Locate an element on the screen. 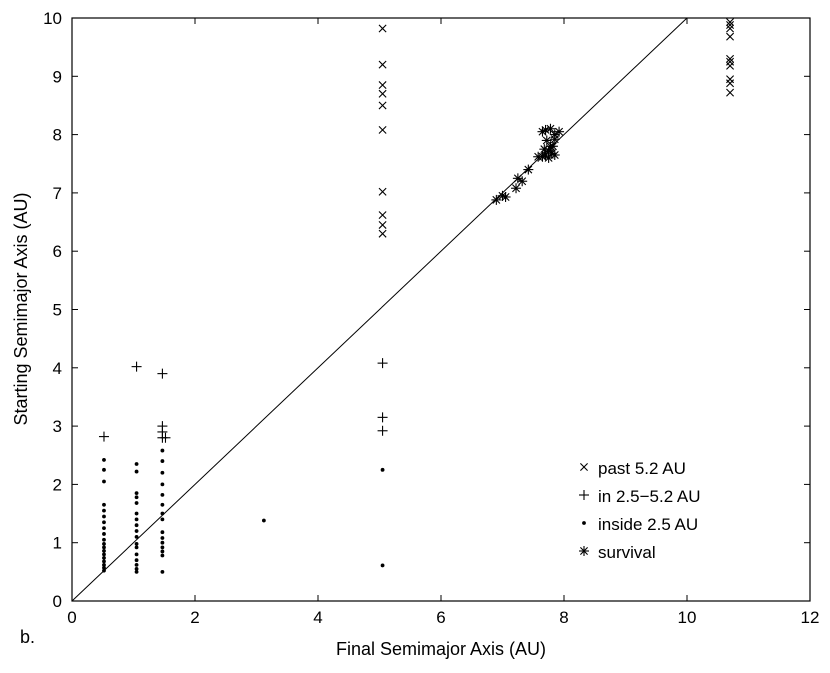 This screenshot has height=673, width=830. legend-label: survival is located at coordinates (627, 552).